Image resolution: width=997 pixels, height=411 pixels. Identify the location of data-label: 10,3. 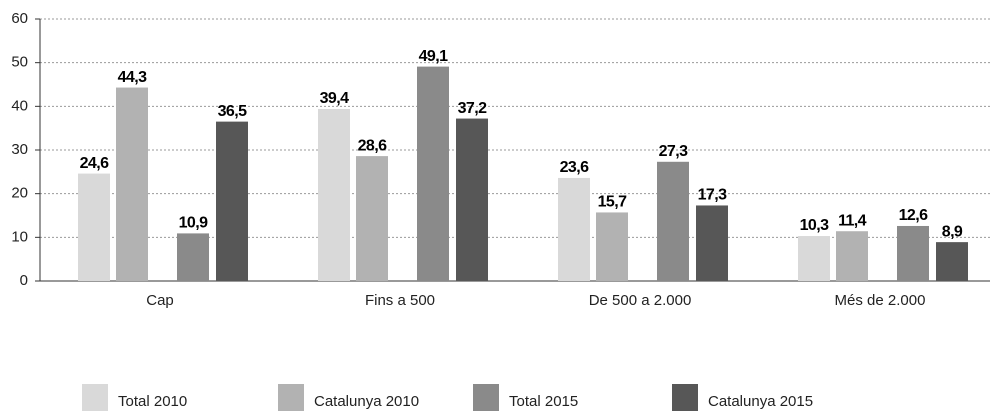
(814, 225).